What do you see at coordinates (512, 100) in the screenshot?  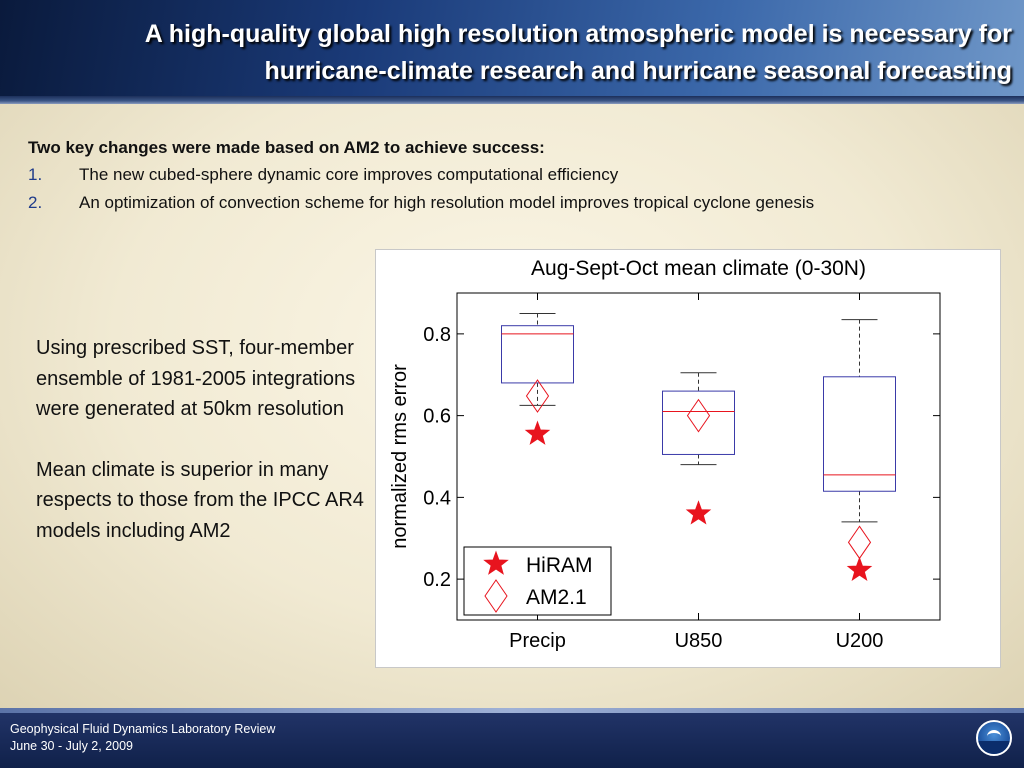 I see `header-divider` at bounding box center [512, 100].